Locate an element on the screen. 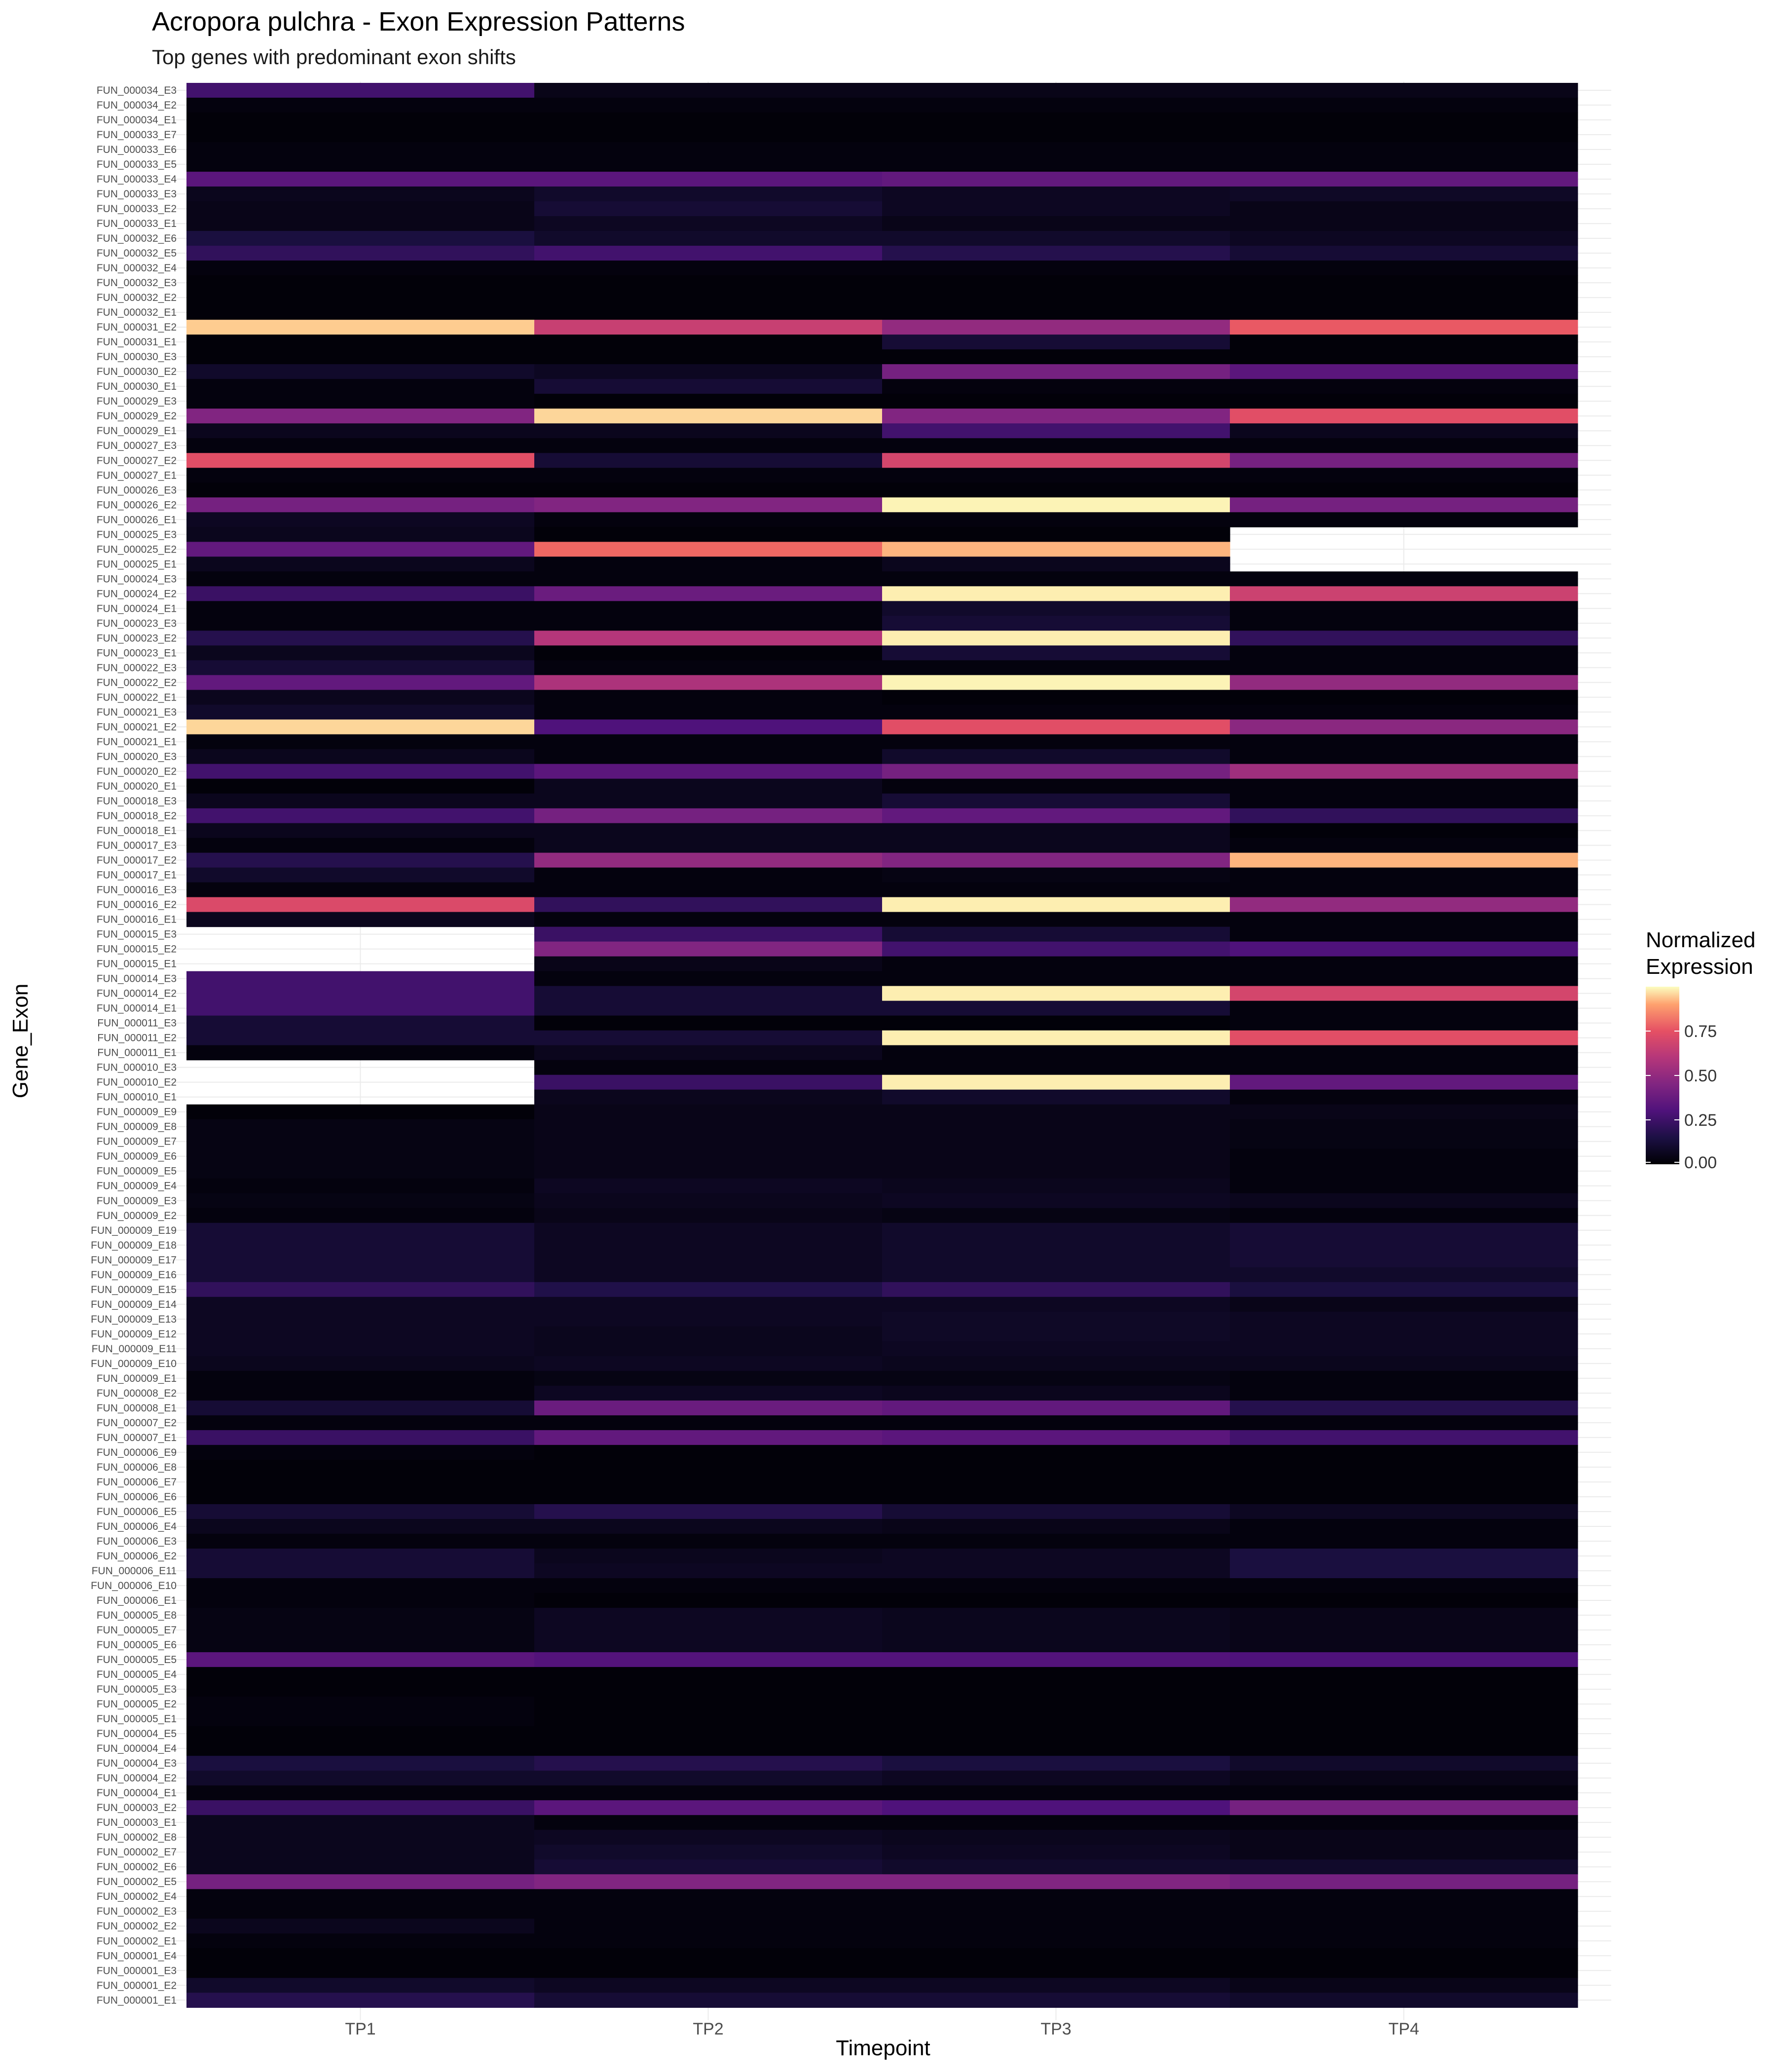 The width and height of the screenshot is (1776, 2072). y-tick-label: FUN_000030_E2 is located at coordinates (137, 372).